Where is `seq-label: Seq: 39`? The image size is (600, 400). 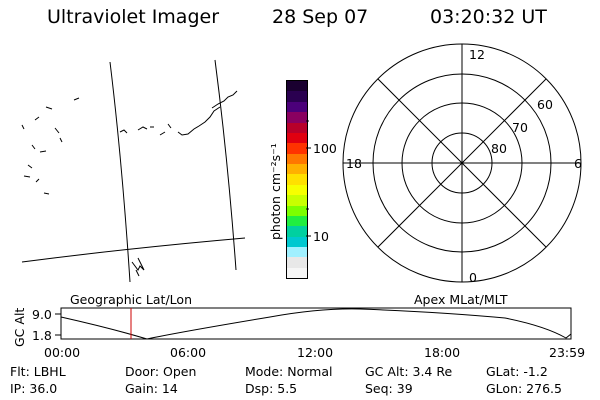 seq-label: Seq: 39 is located at coordinates (389, 388).